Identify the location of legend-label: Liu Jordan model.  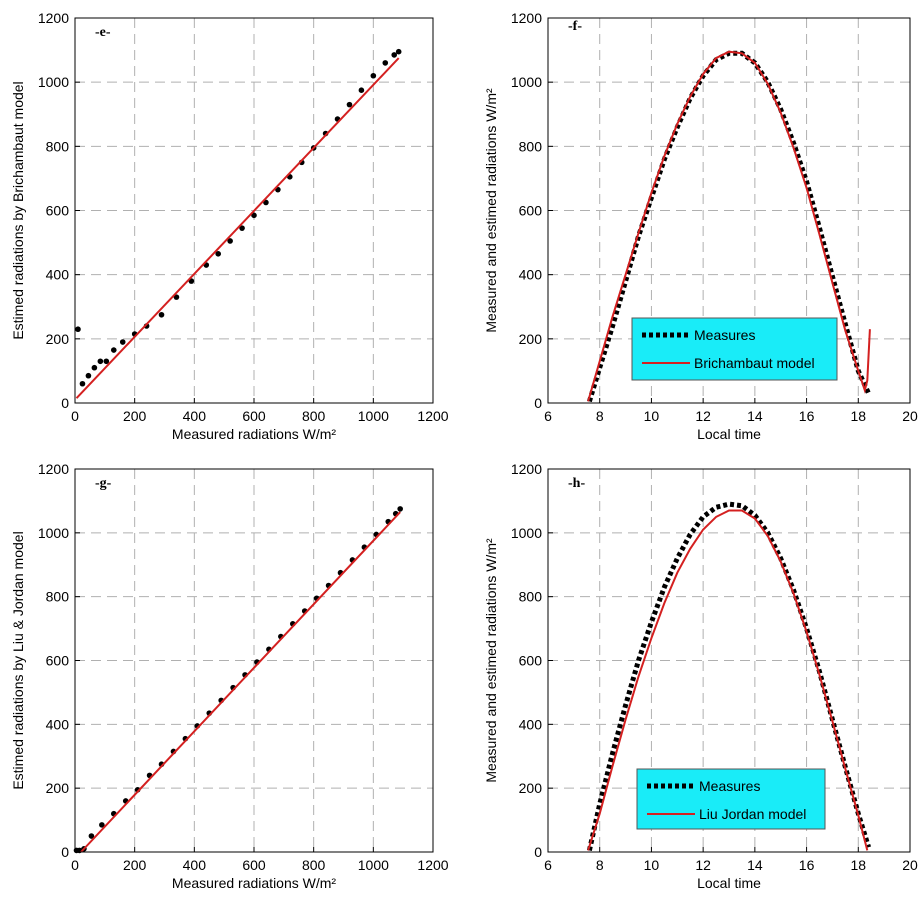
(752, 814).